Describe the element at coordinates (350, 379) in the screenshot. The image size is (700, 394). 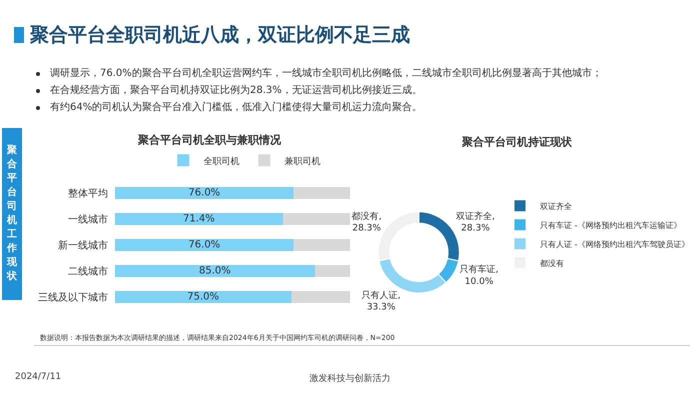
I see `text: 激发科技与创新活力` at that location.